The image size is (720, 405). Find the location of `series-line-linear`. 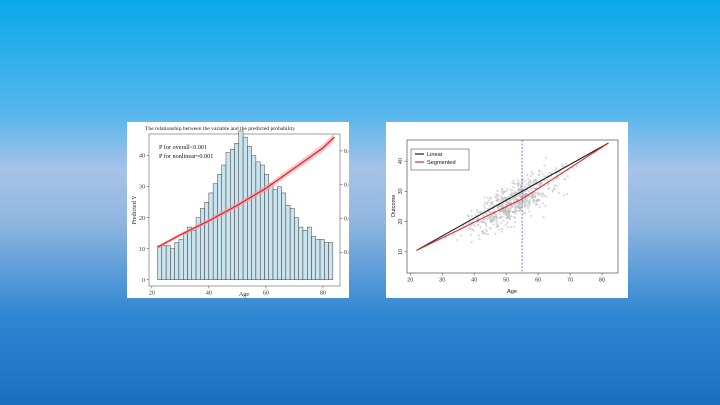

series-line-linear is located at coordinates (512, 196).